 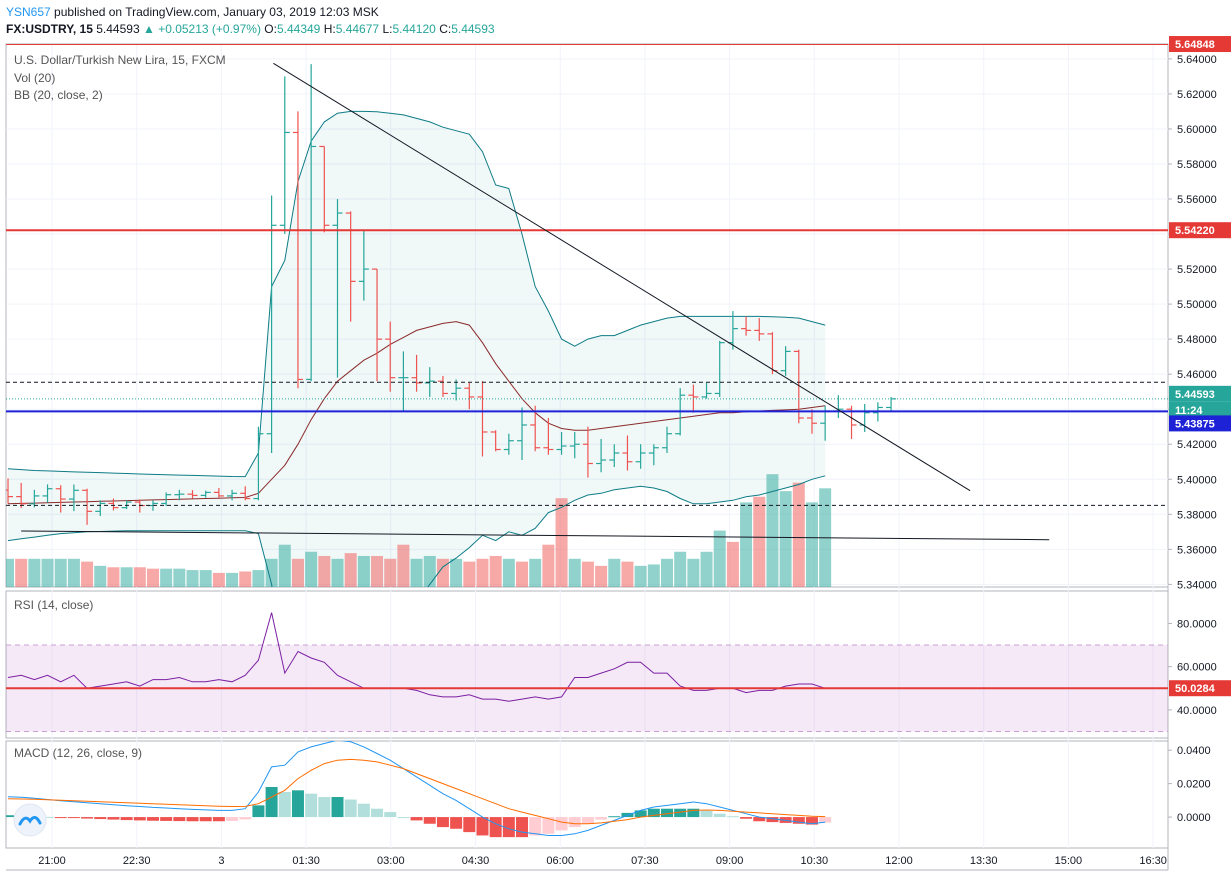 I want to click on price-tick-label: 5.40000, so click(x=1197, y=480).